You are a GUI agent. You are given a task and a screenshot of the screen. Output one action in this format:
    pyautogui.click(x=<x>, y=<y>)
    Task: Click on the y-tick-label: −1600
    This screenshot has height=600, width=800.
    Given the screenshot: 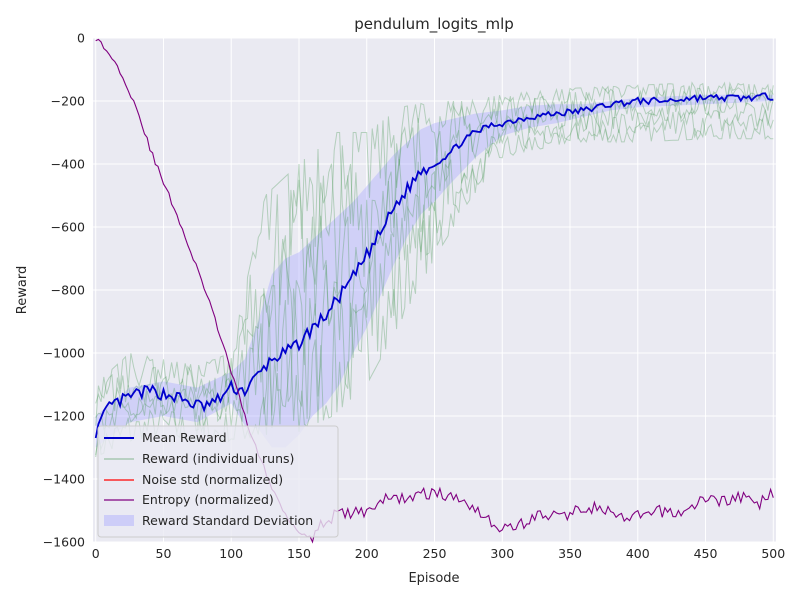 What is the action you would take?
    pyautogui.click(x=64, y=542)
    